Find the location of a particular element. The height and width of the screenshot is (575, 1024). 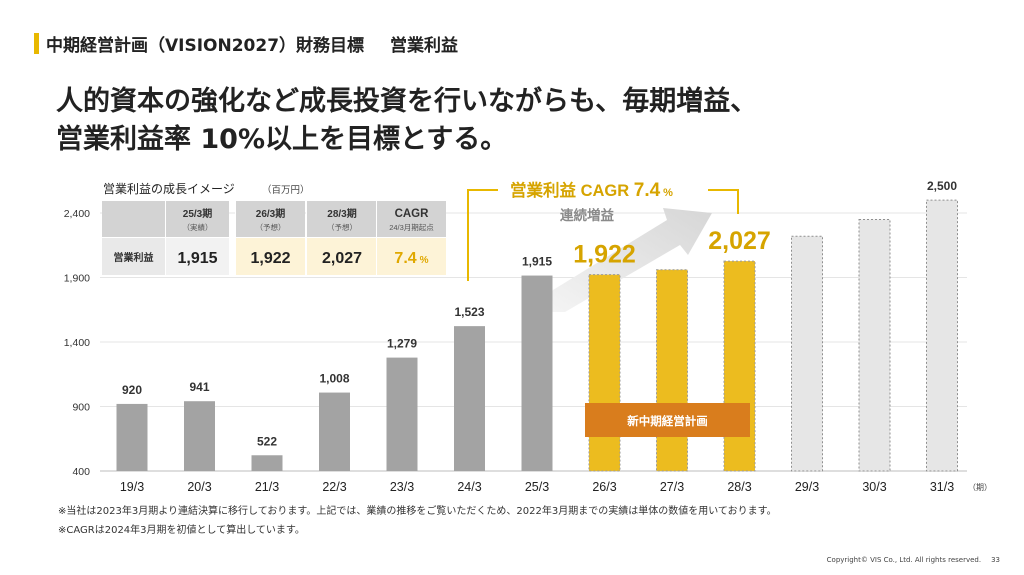

table-header-main: CAGR is located at coordinates (412, 214).